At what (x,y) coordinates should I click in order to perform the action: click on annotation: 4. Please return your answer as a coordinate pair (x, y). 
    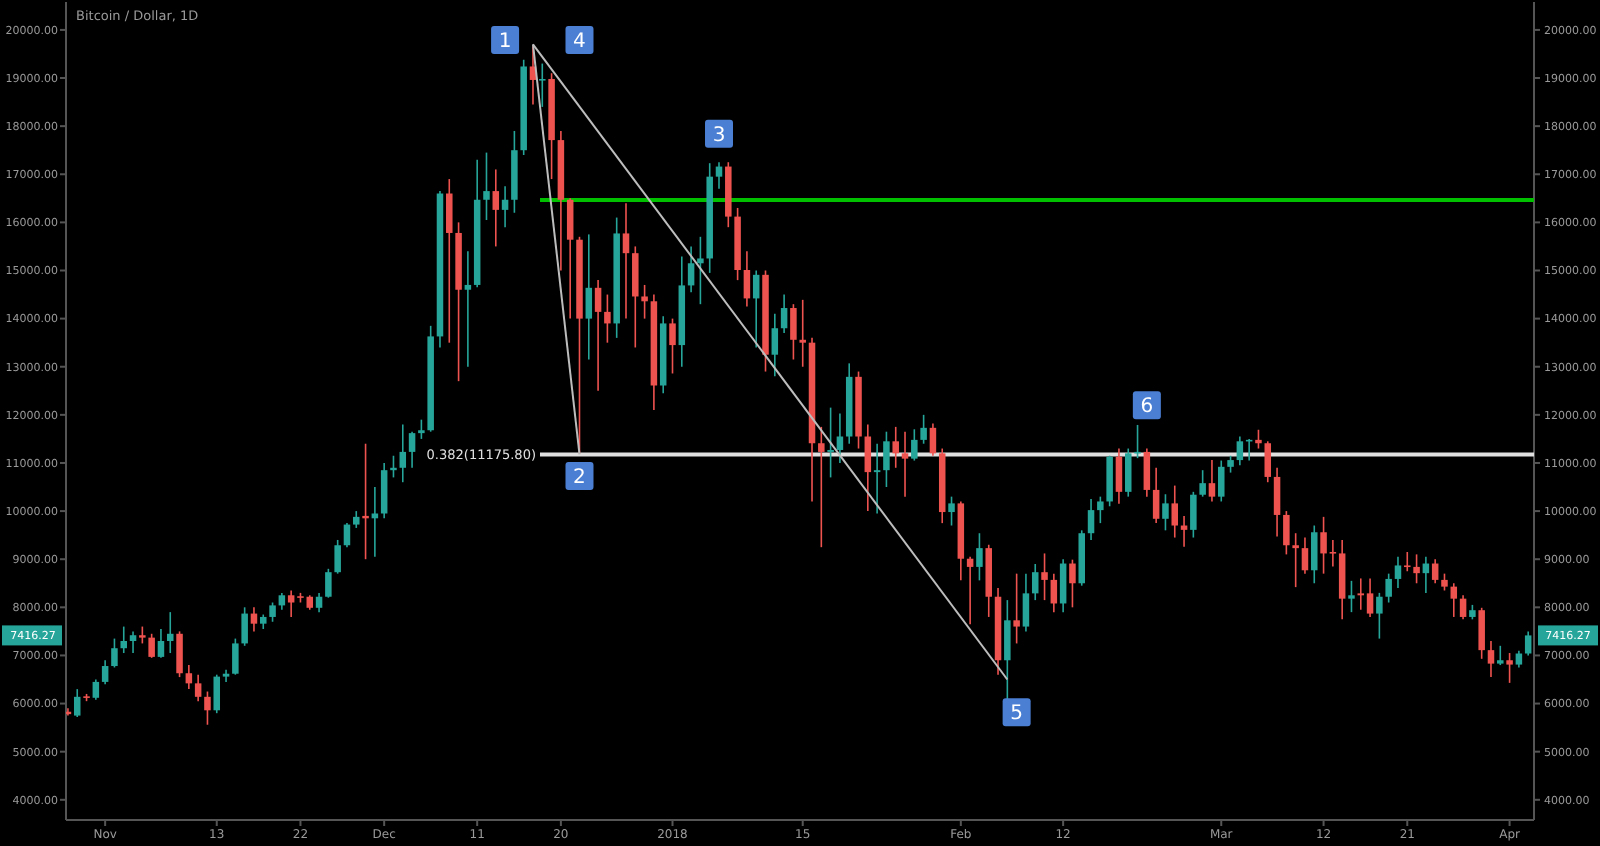
    Looking at the image, I should click on (579, 42).